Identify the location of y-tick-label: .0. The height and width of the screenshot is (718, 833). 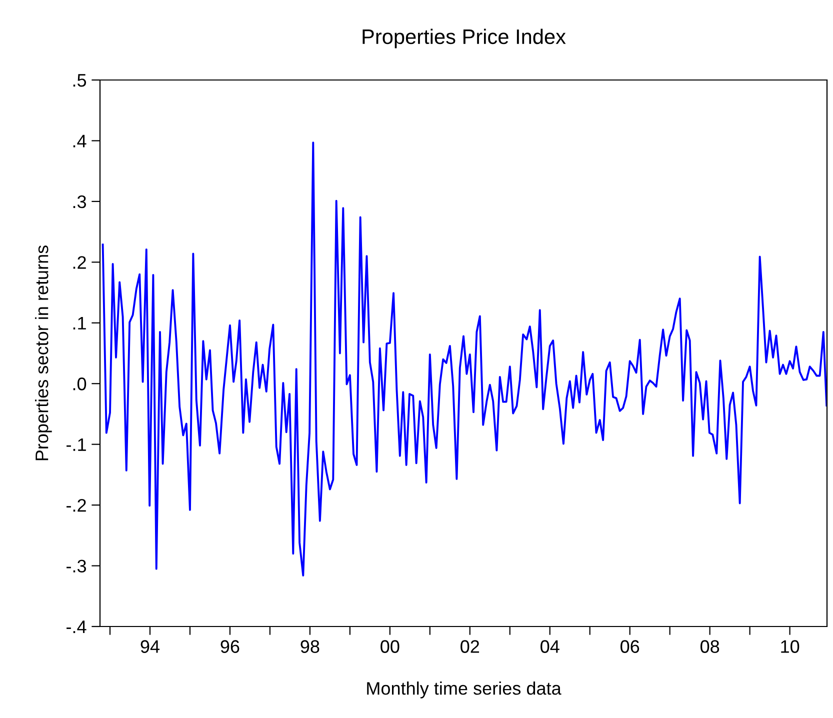
(79, 384).